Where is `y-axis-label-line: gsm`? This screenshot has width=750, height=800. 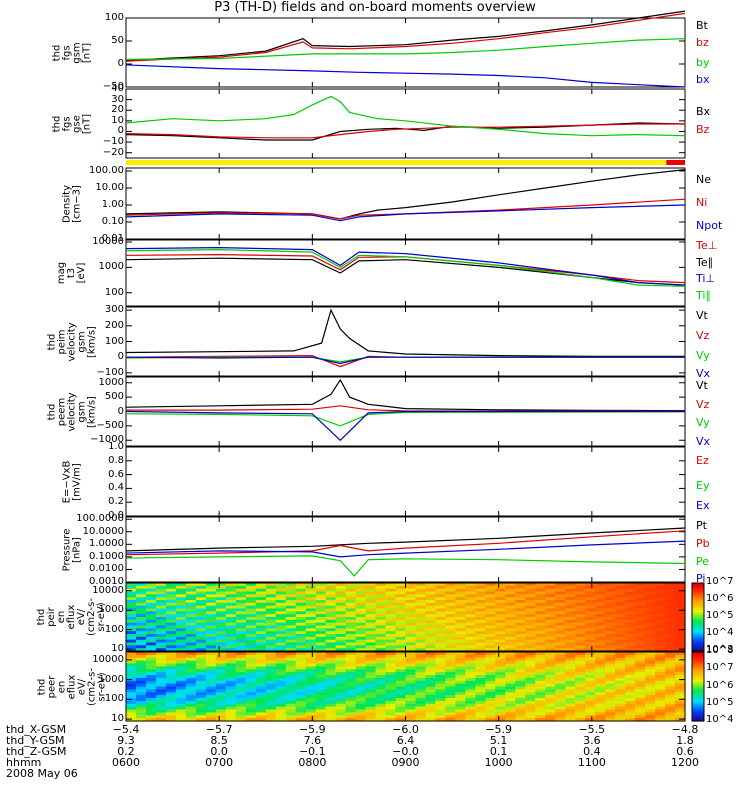 y-axis-label-line: gsm is located at coordinates (81, 341).